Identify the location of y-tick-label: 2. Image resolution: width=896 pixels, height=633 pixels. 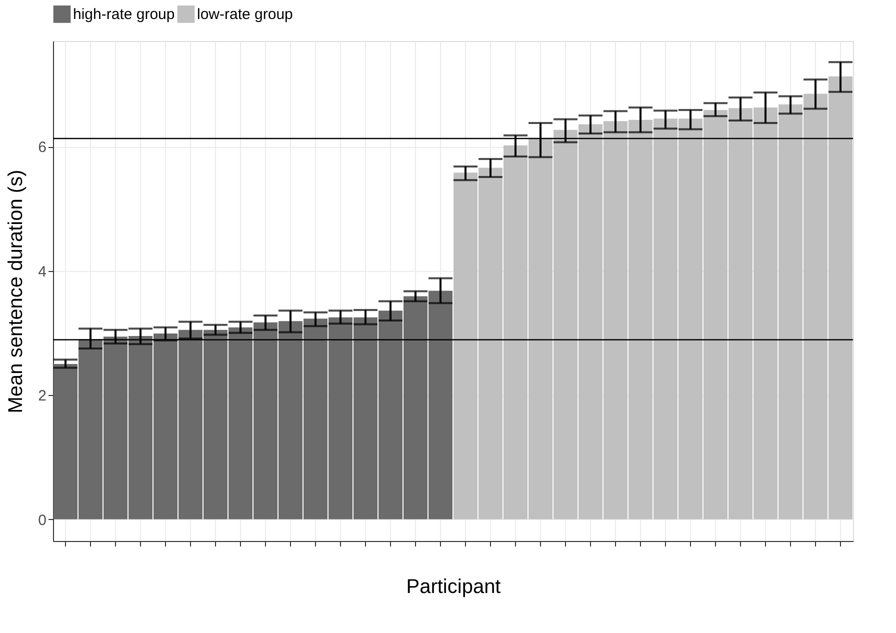
(42, 396).